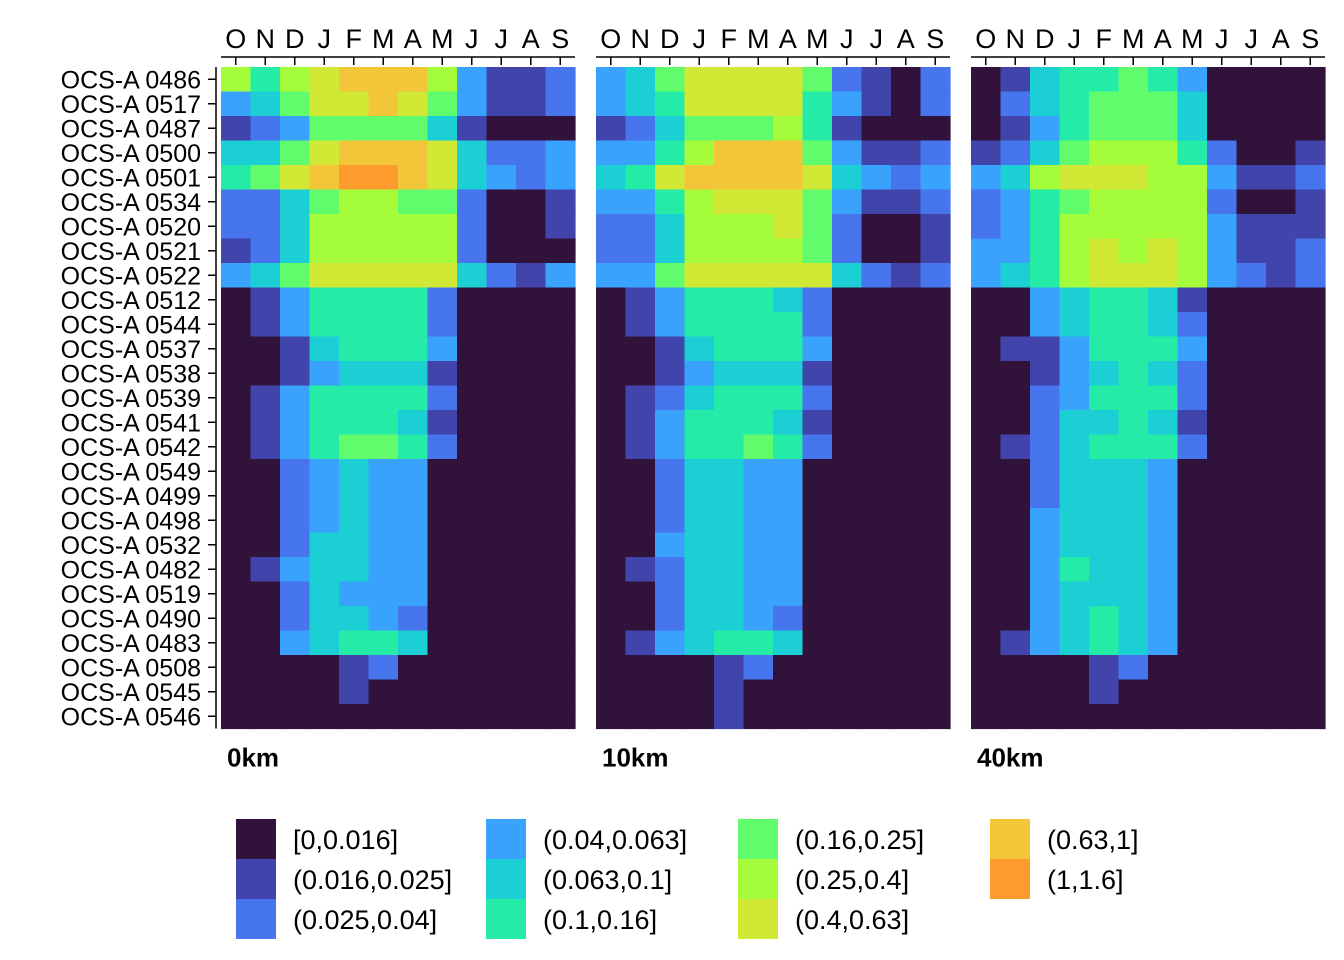 This screenshot has width=1344, height=960. I want to click on row-label: OCS-A 0517, so click(131, 105).